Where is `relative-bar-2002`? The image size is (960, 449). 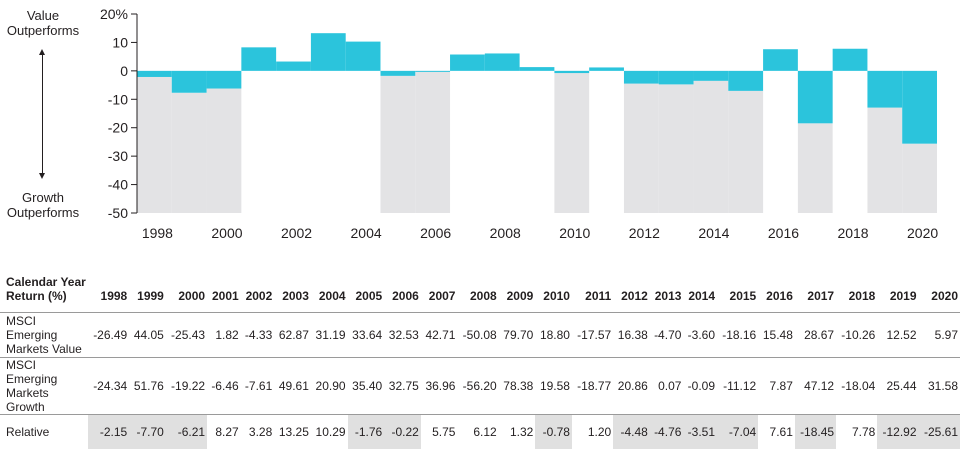
relative-bar-2002 is located at coordinates (293, 66).